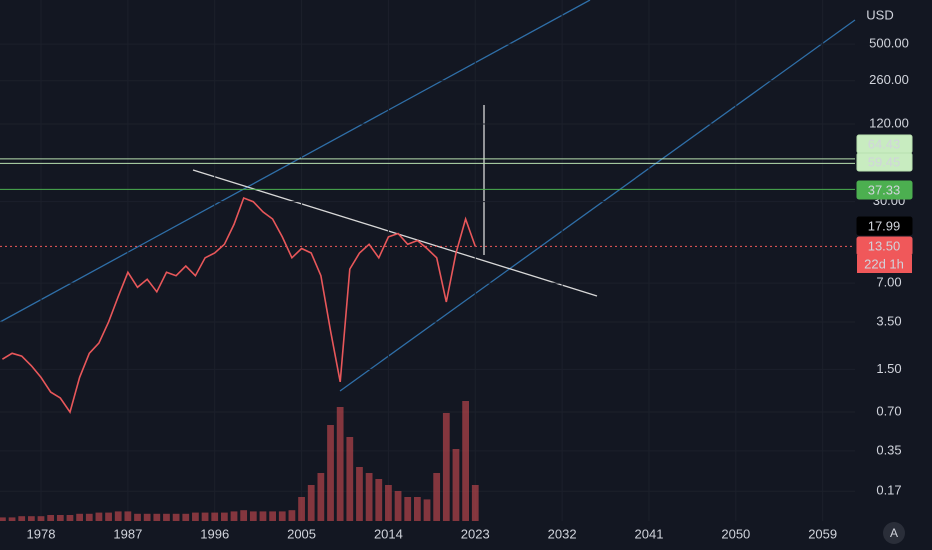 The height and width of the screenshot is (550, 932). What do you see at coordinates (475, 533) in the screenshot?
I see `x-tick-label: 2023` at bounding box center [475, 533].